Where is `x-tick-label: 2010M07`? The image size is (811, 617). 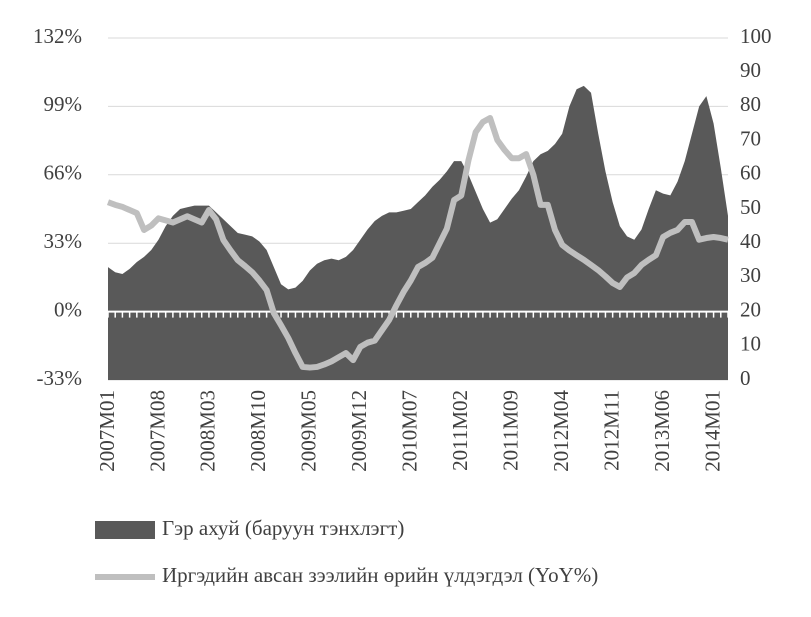 x-tick-label: 2010M07 is located at coordinates (410, 431).